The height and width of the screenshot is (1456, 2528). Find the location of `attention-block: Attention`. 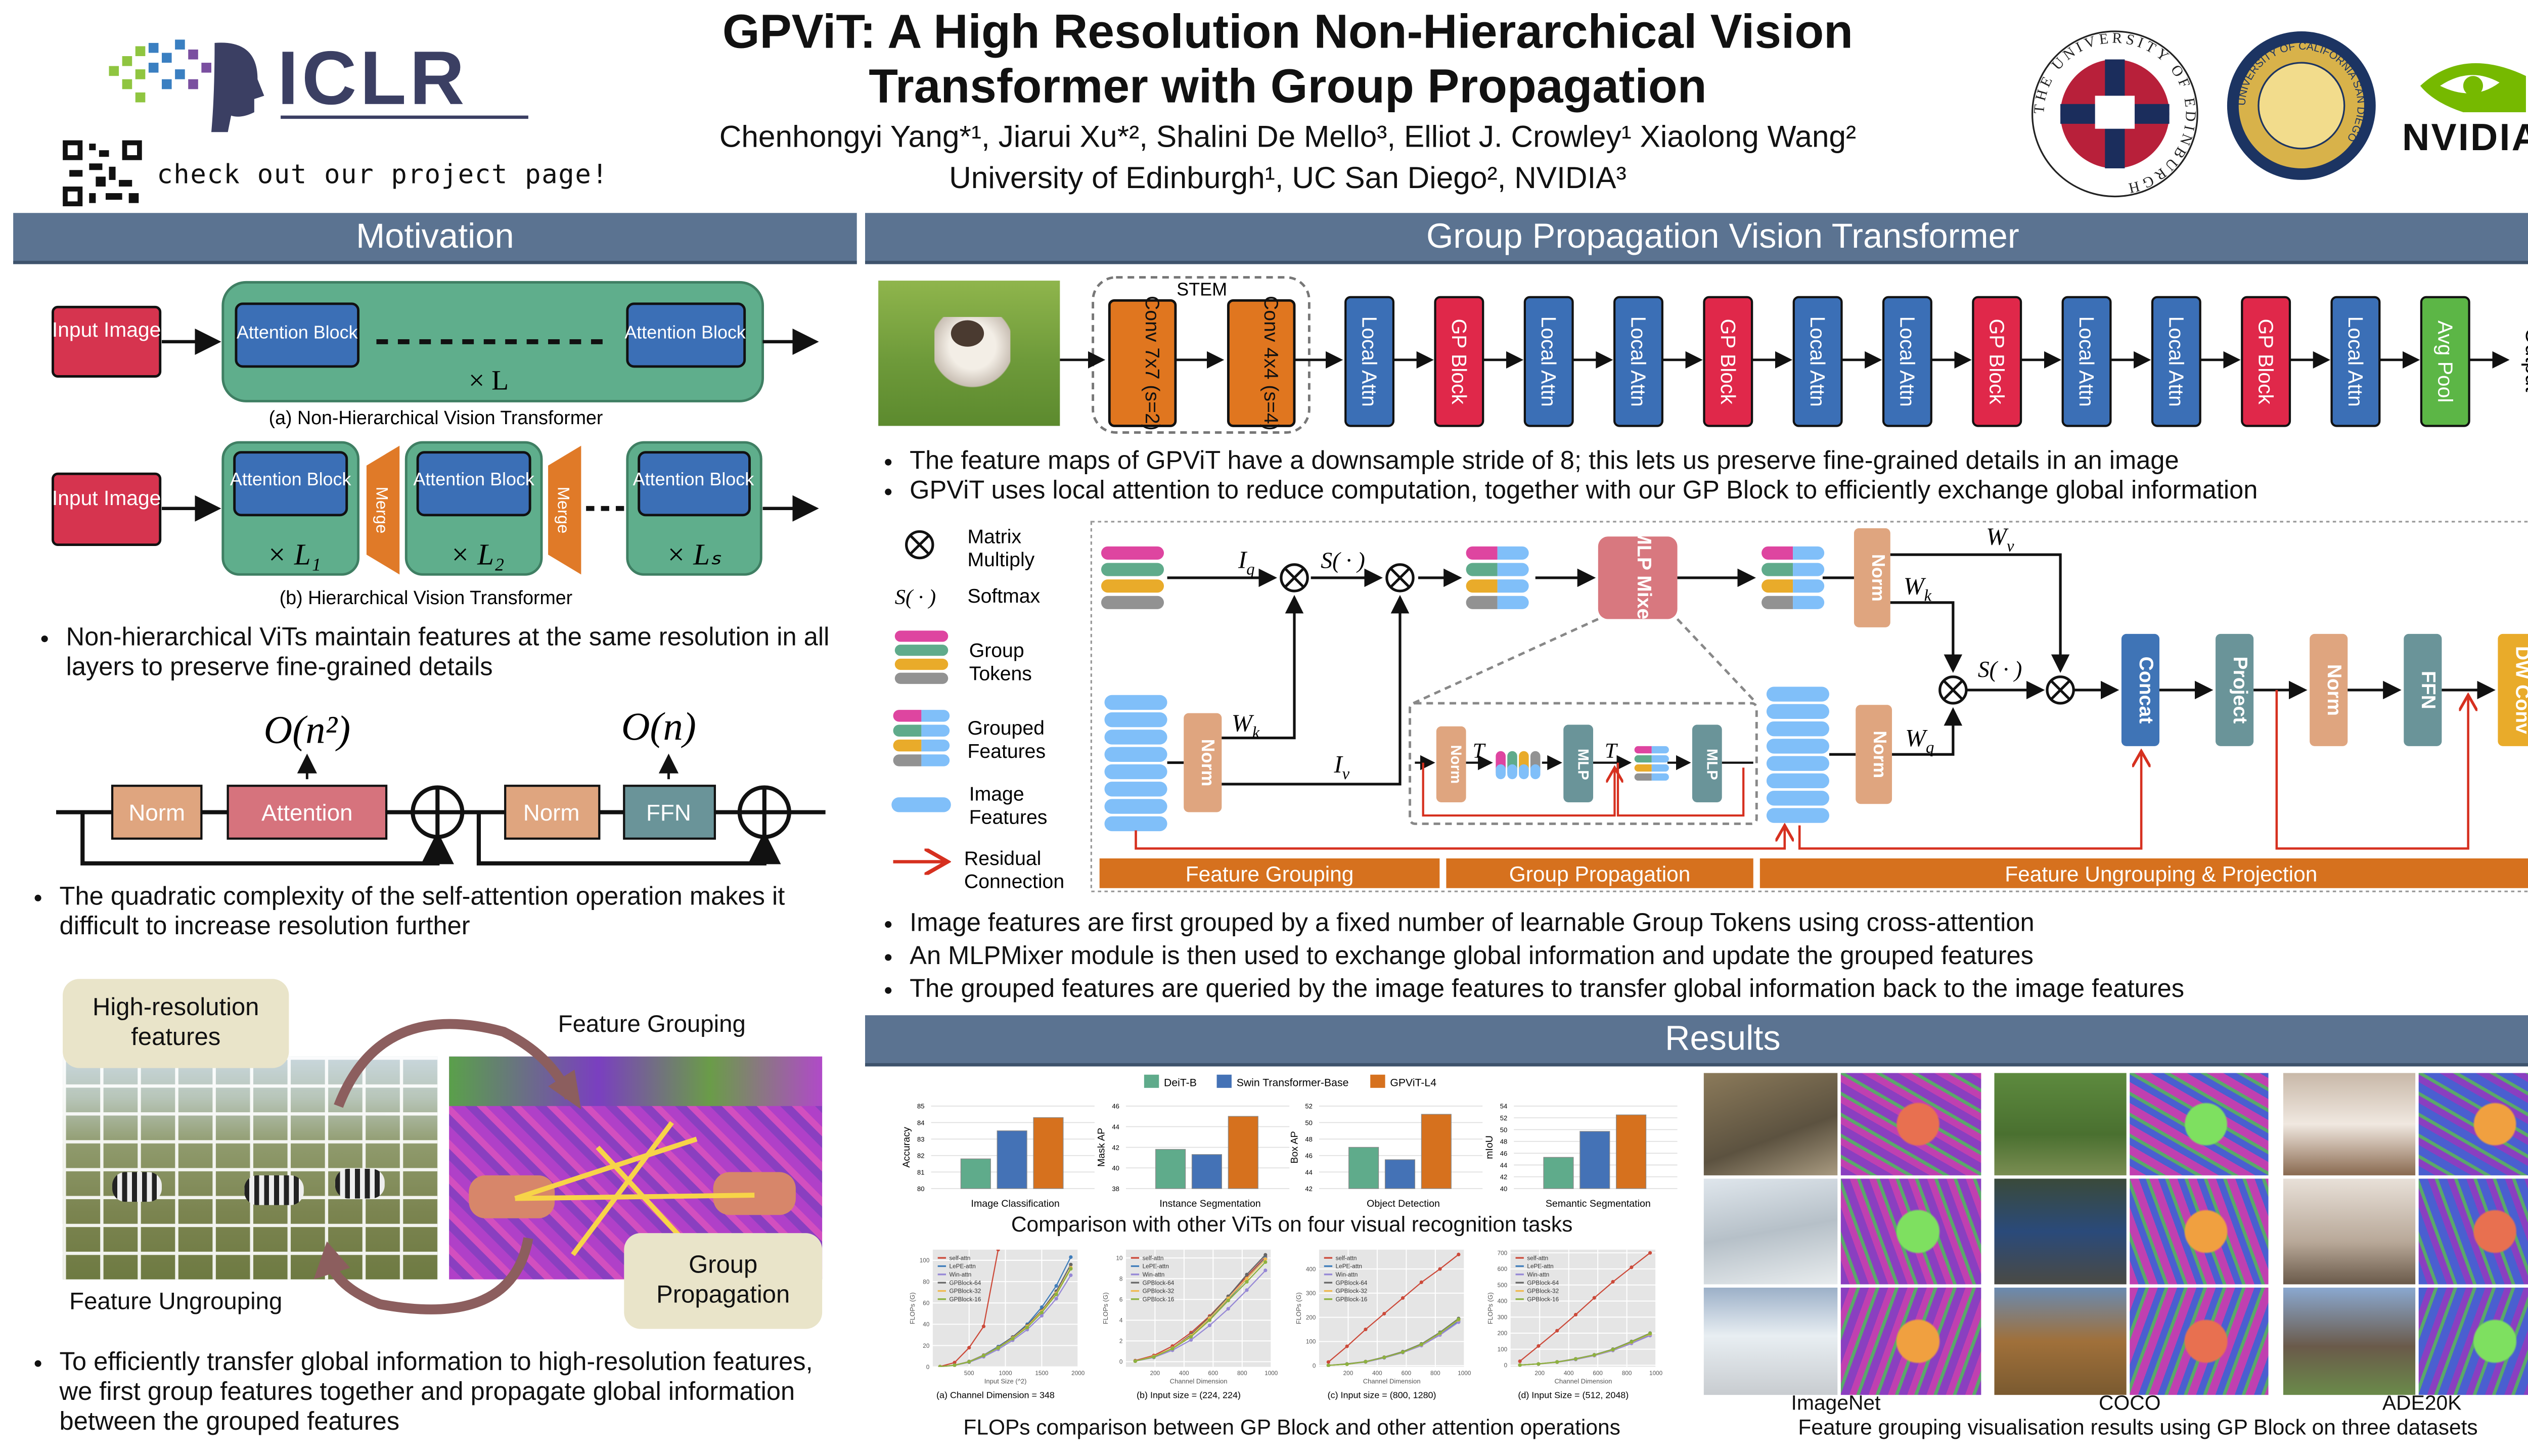

attention-block: Attention is located at coordinates (307, 813).